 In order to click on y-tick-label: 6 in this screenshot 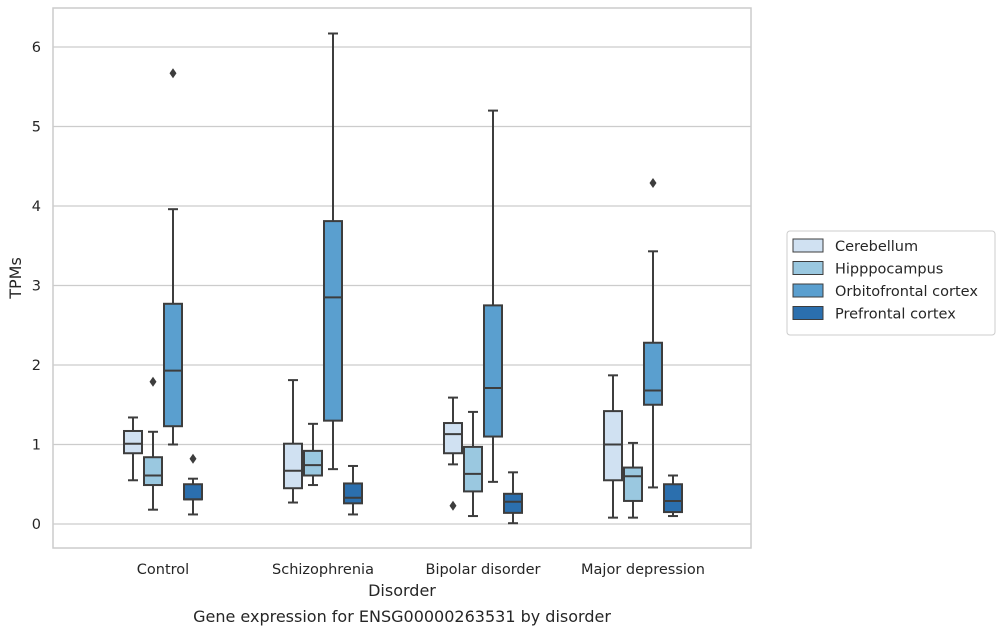, I will do `click(36, 48)`.